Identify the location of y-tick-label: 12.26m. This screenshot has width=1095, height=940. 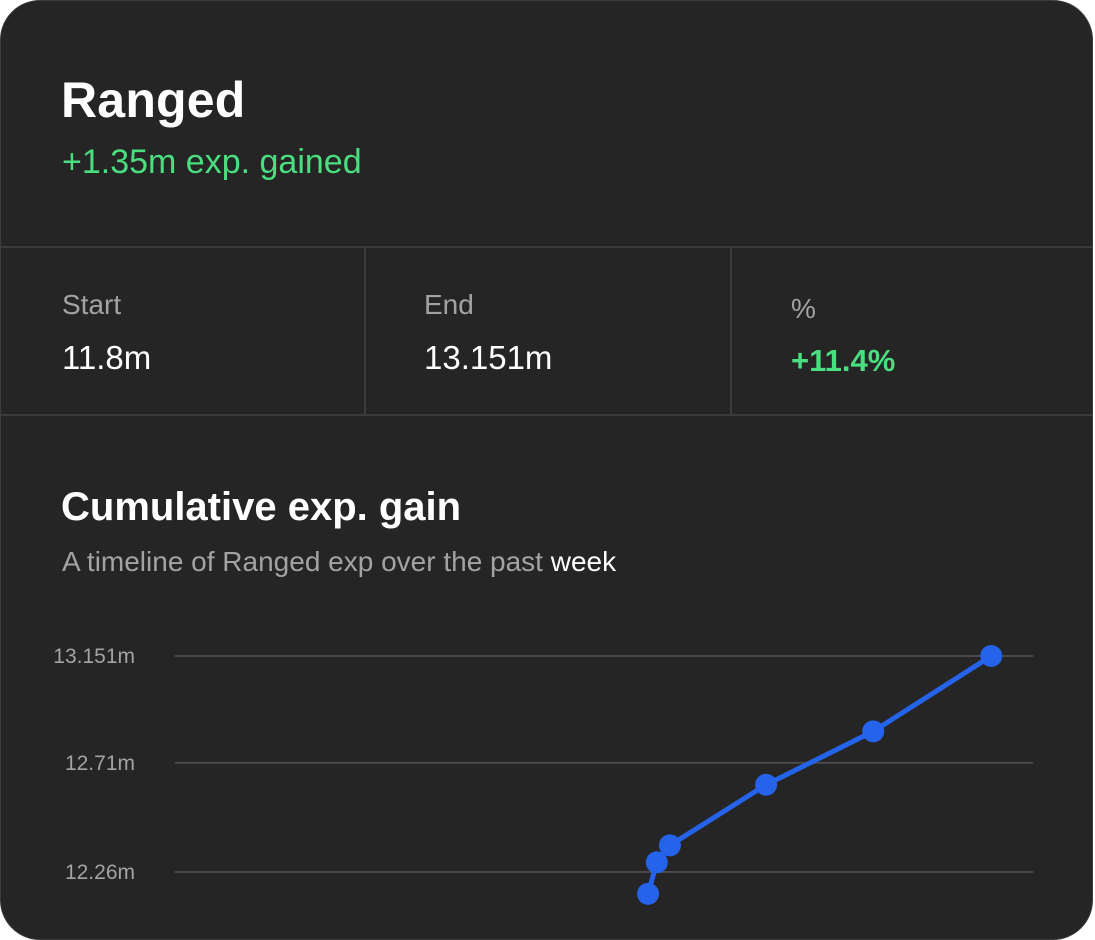
(100, 872).